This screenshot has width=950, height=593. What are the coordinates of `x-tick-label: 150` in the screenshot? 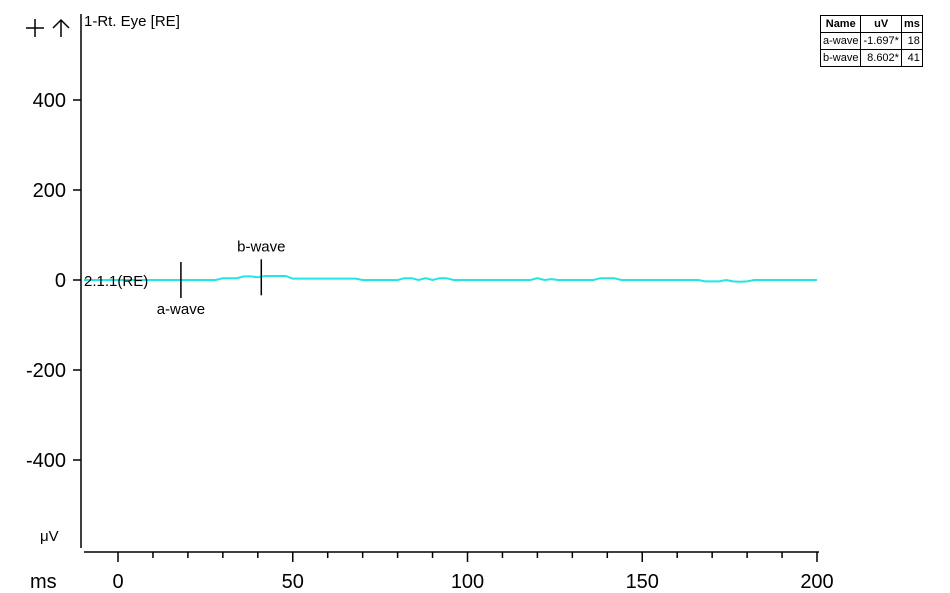 It's located at (642, 582).